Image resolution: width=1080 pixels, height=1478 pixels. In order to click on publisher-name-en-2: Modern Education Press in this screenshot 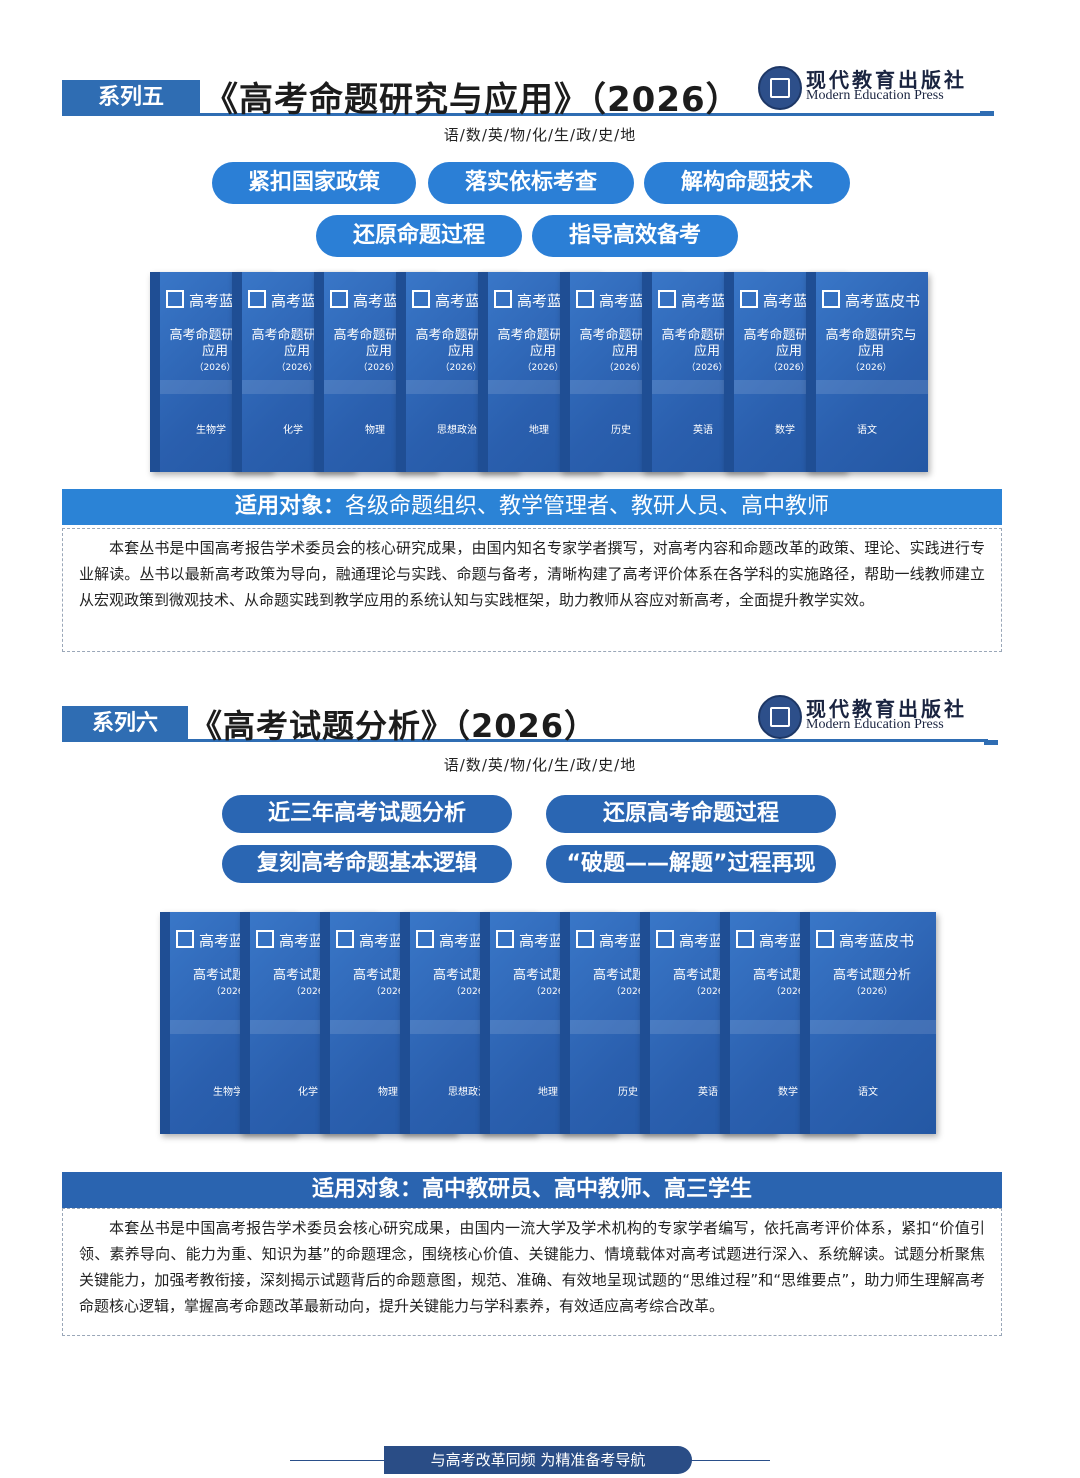, I will do `click(875, 724)`.